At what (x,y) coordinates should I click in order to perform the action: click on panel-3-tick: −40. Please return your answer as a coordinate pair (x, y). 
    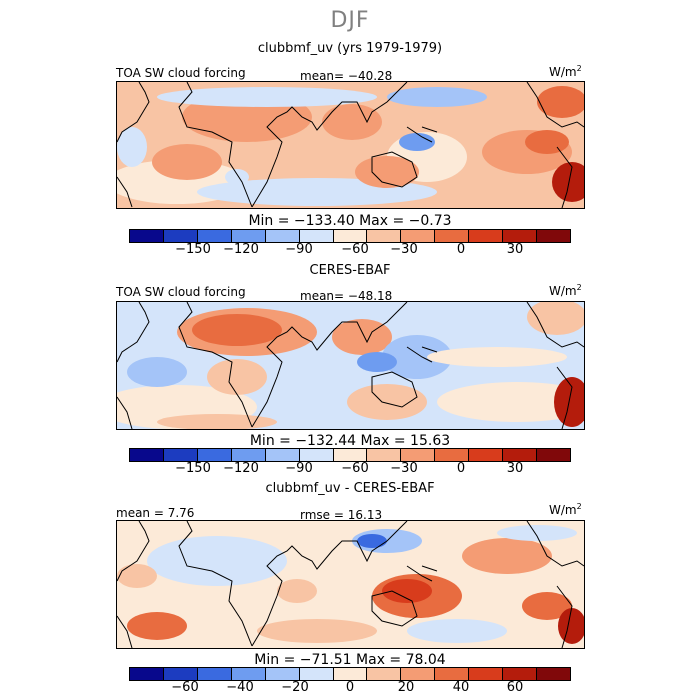
    Looking at the image, I should click on (240, 687).